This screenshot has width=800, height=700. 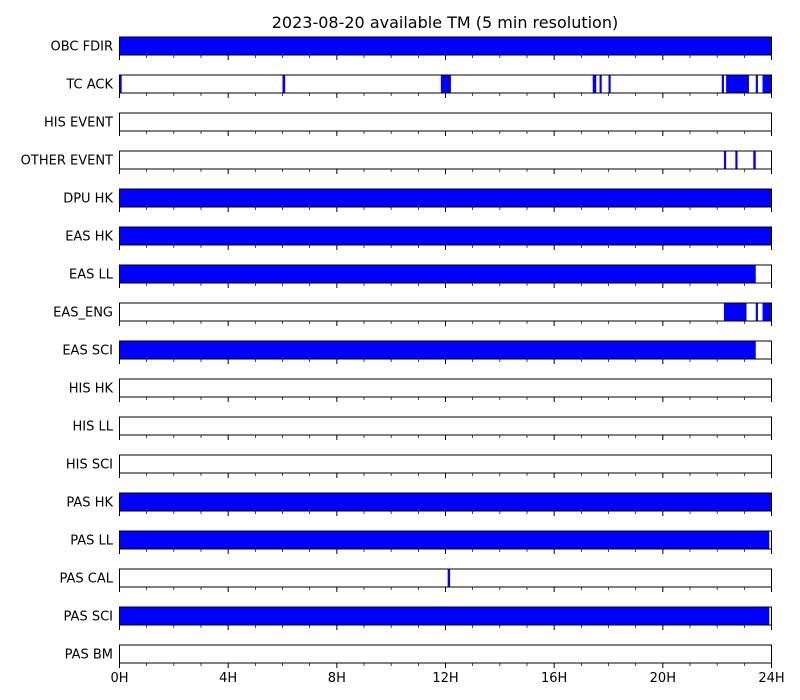 I want to click on row-pas-ll: PAS LL, so click(x=421, y=542).